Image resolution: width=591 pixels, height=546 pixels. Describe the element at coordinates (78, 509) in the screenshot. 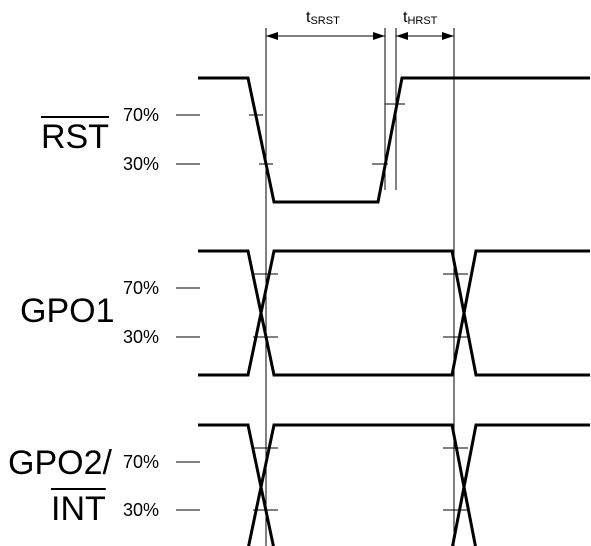

I see `int-signal-name: INT` at that location.